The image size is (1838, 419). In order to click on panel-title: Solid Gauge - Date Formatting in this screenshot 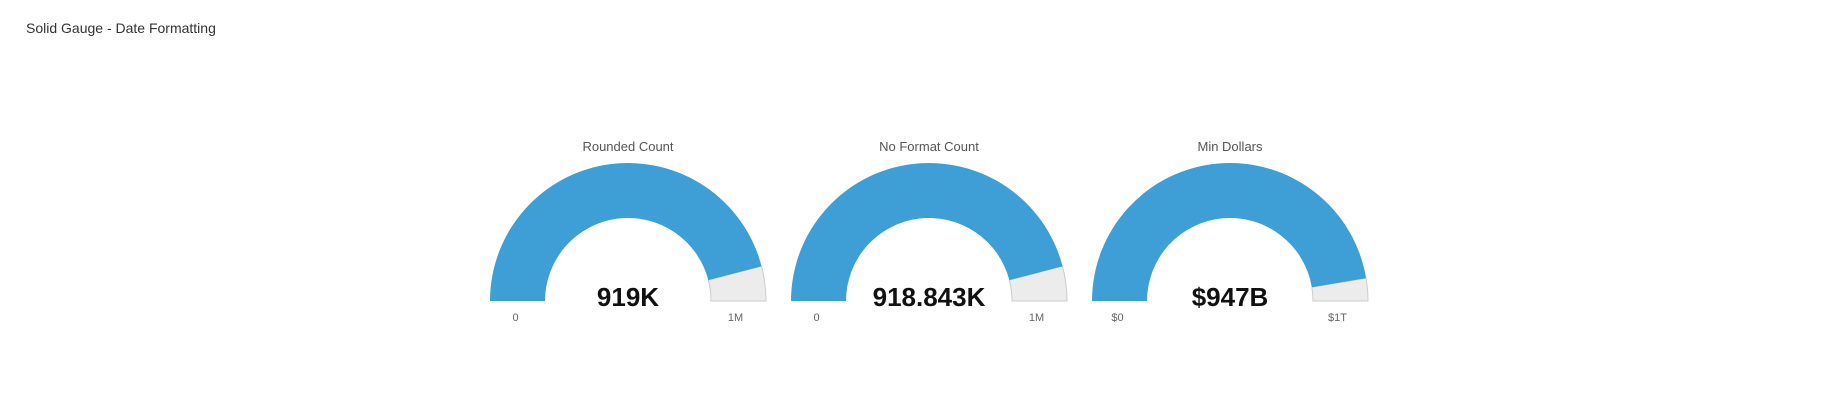, I will do `click(121, 28)`.